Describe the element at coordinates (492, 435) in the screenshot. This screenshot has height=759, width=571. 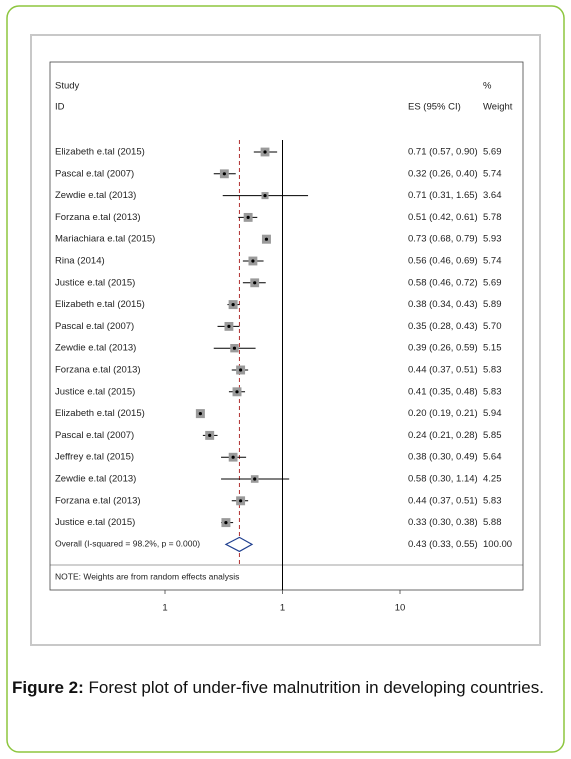
I see `weight-label: 5.85` at that location.